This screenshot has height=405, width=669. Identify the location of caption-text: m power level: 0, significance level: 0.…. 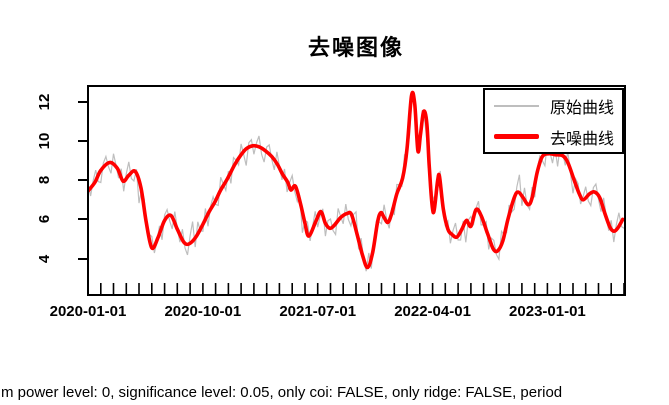
(282, 392).